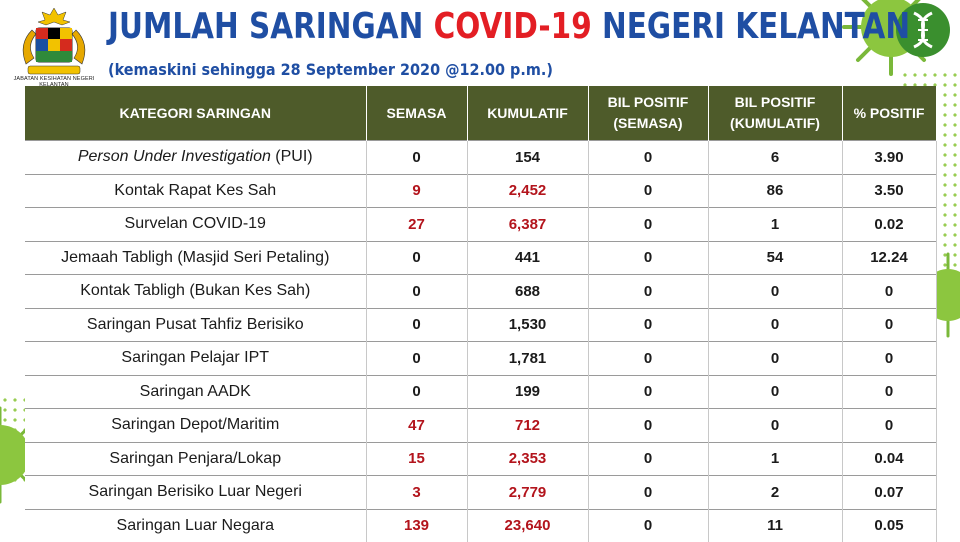  I want to click on peratus-positif-cell: 0.02, so click(889, 225).